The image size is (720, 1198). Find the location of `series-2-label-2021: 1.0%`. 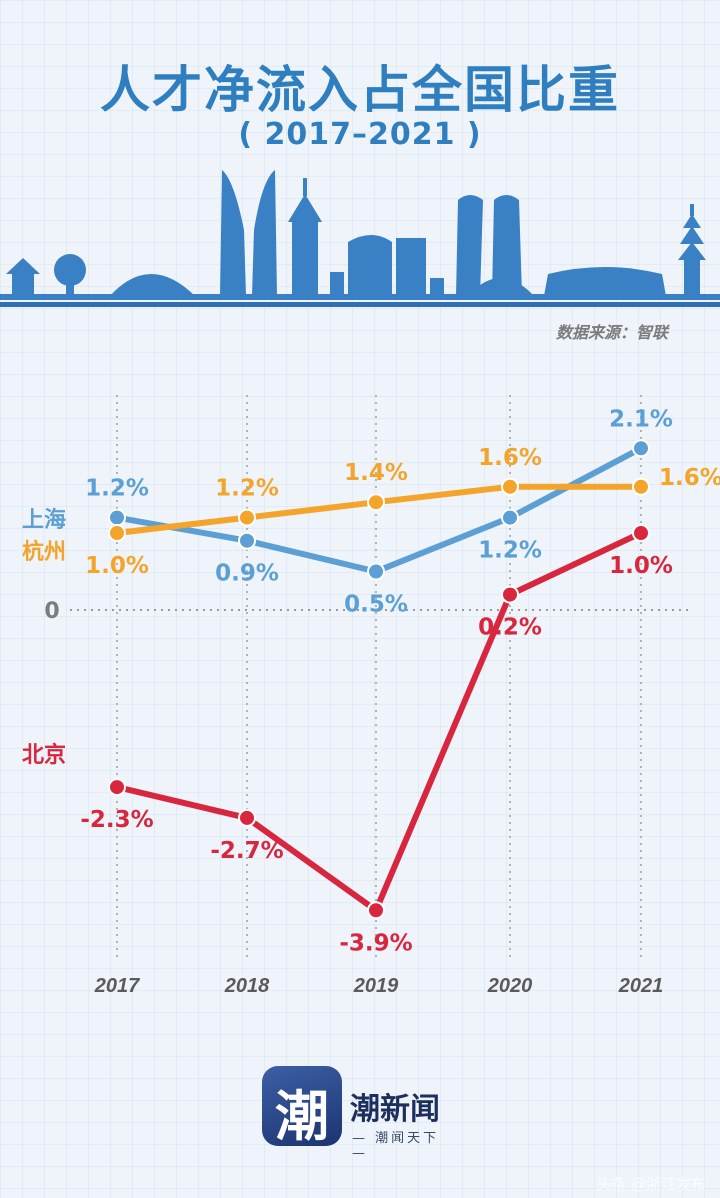

series-2-label-2021: 1.0% is located at coordinates (641, 566).